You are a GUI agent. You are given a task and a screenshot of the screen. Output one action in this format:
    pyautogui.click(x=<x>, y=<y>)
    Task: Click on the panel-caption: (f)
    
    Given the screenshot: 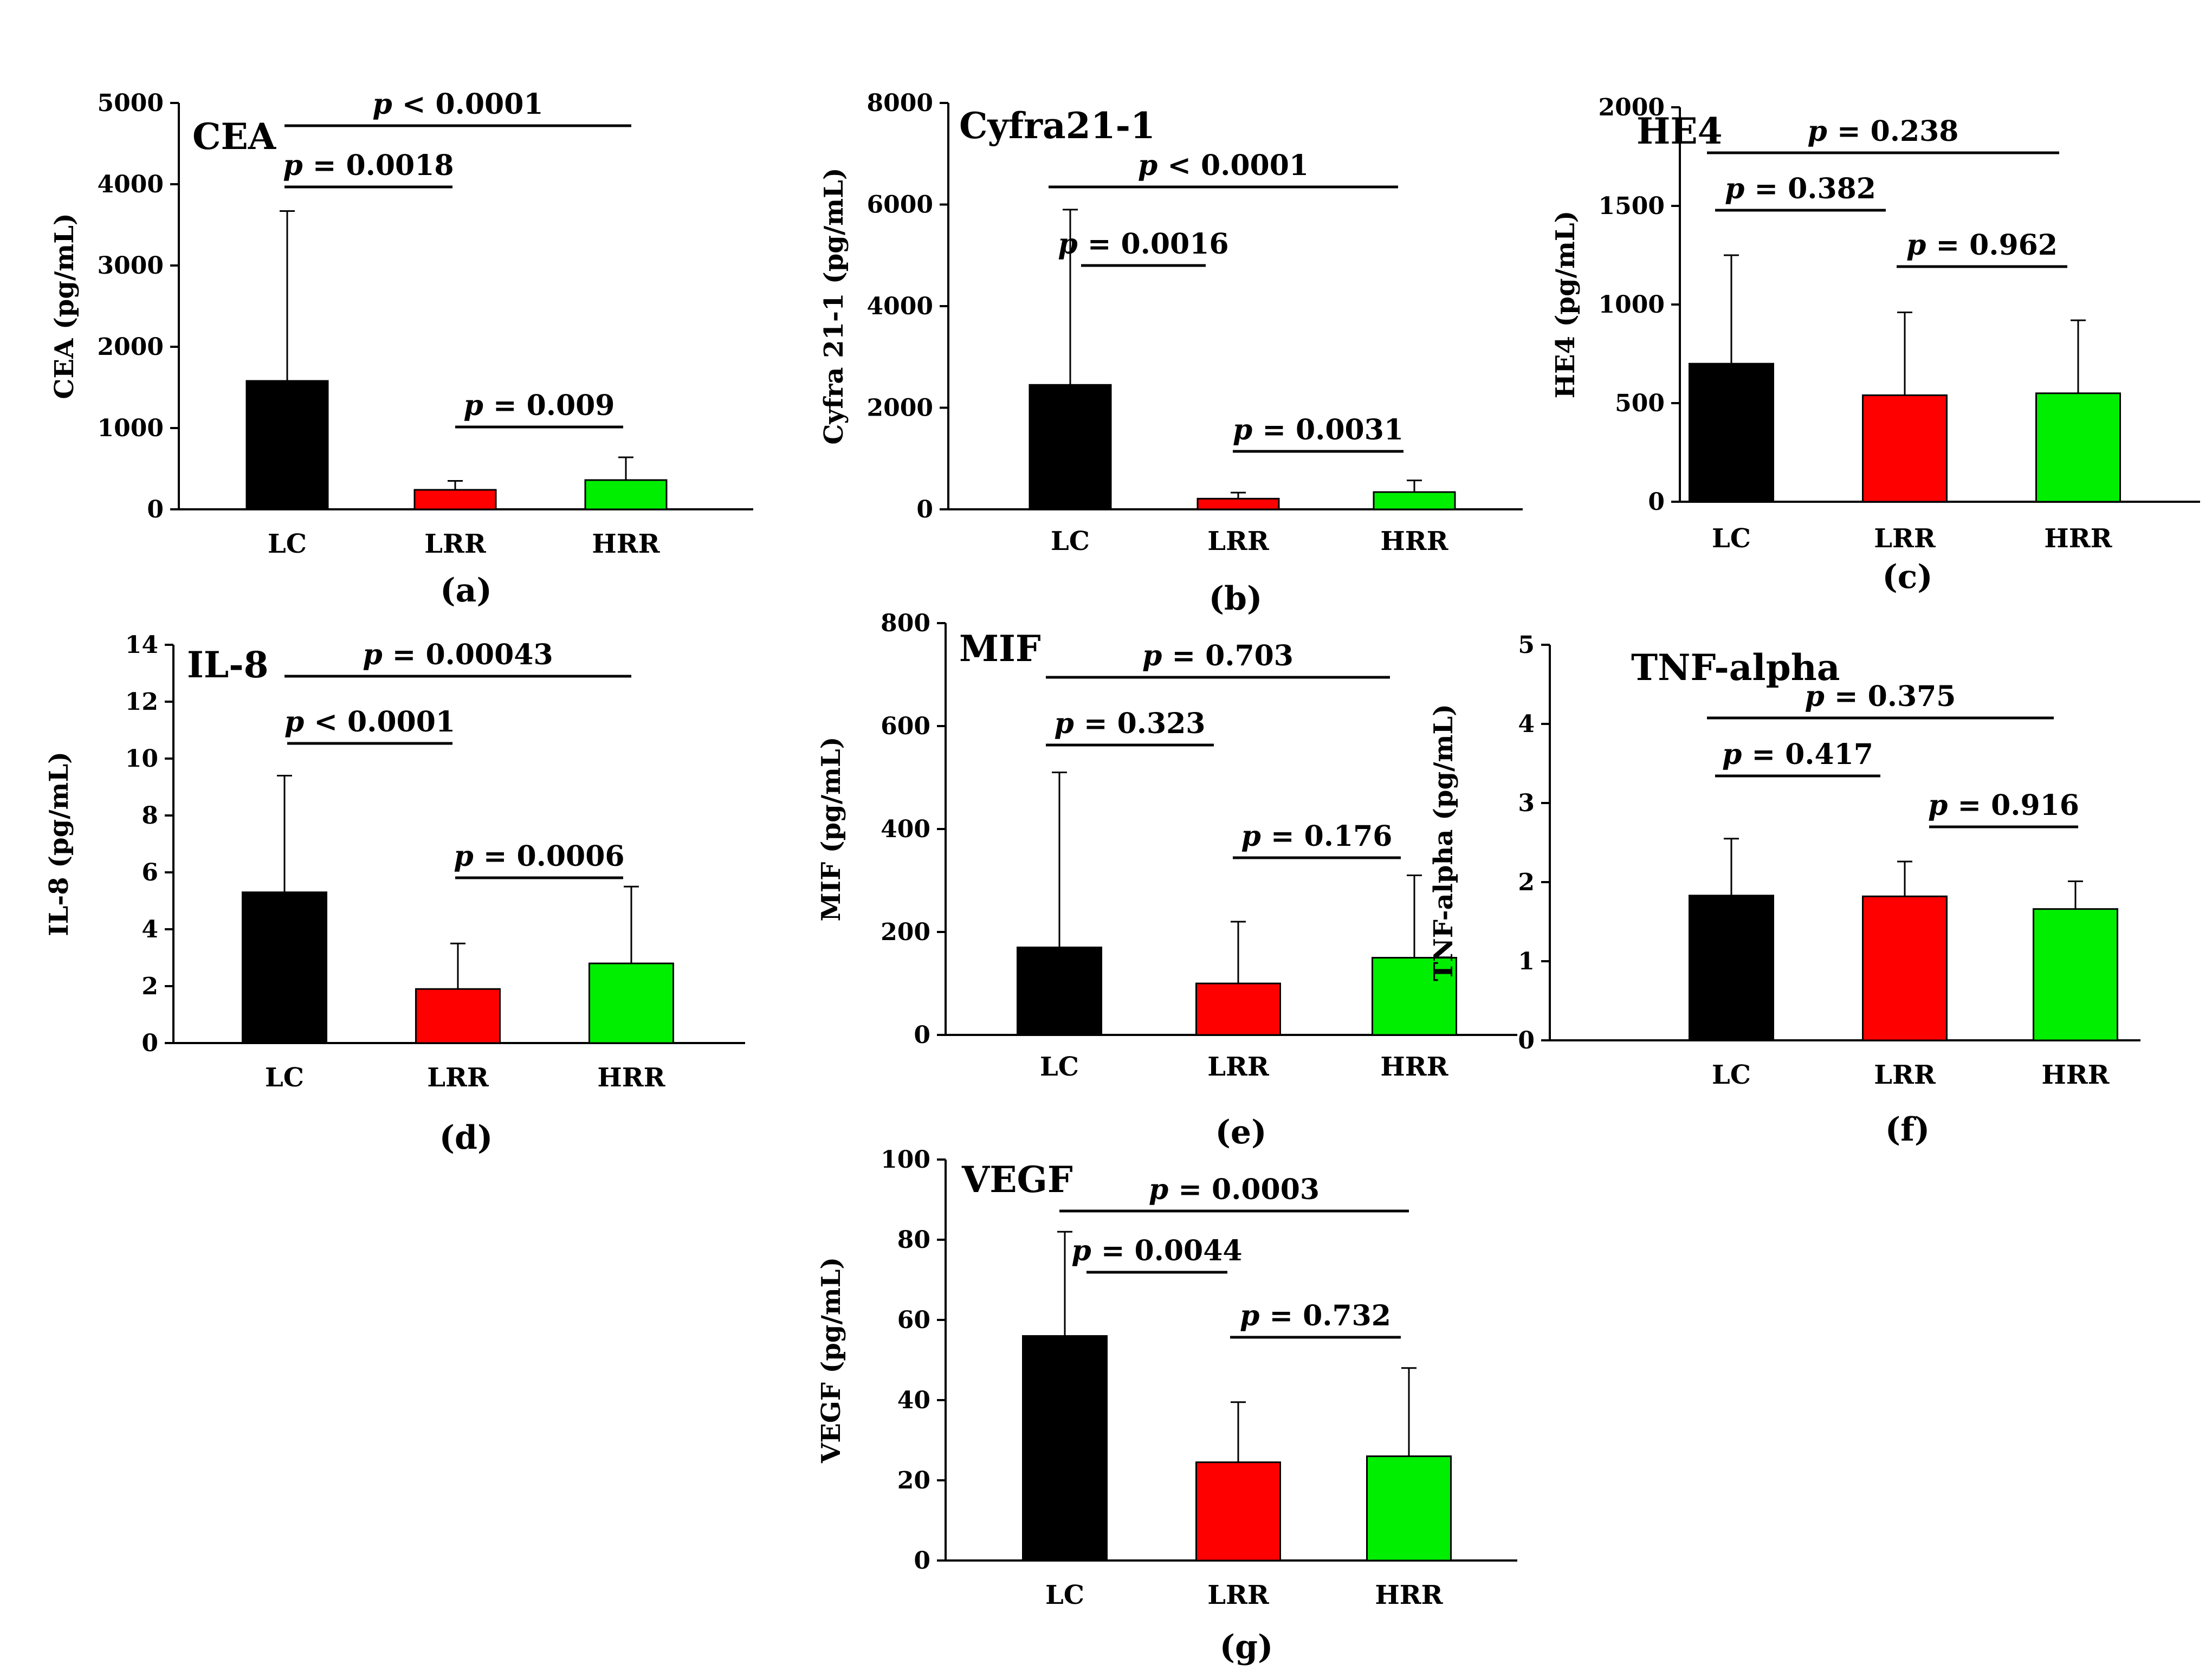 What is the action you would take?
    pyautogui.click(x=1907, y=1130)
    